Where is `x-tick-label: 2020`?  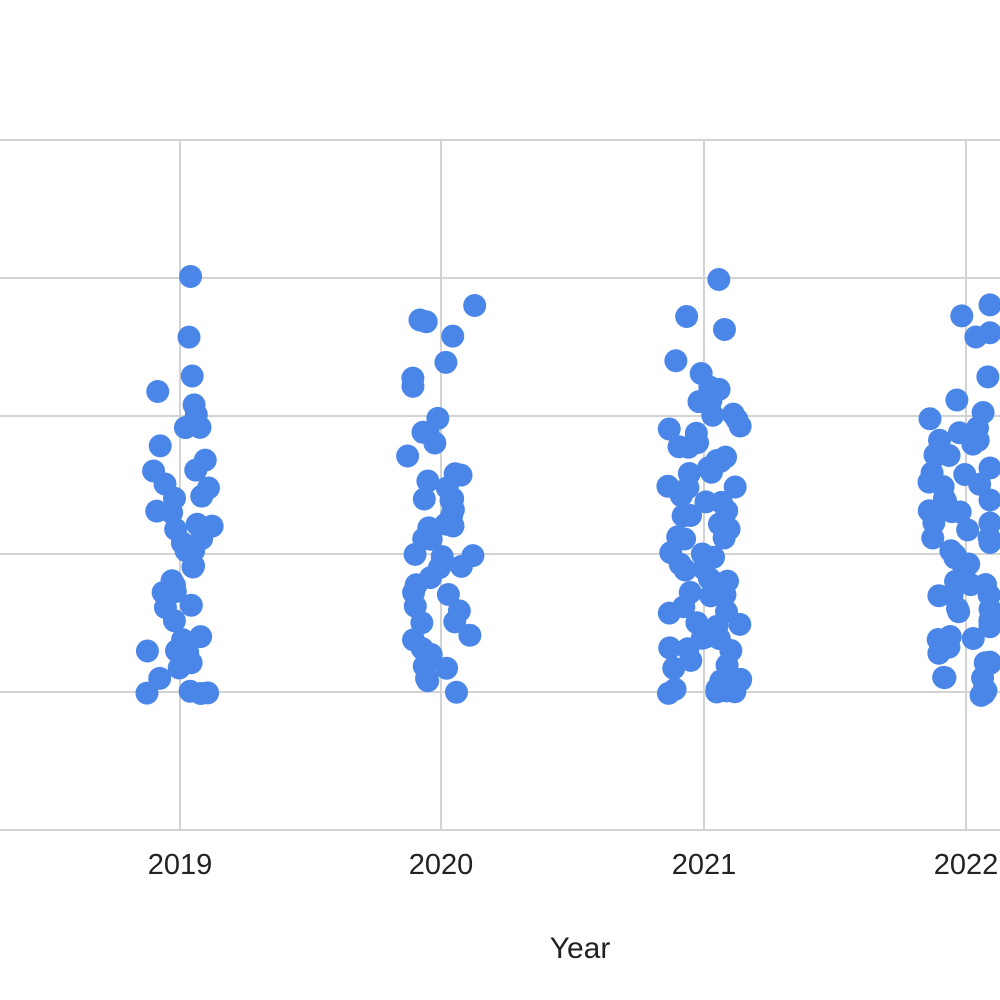
x-tick-label: 2020 is located at coordinates (441, 865).